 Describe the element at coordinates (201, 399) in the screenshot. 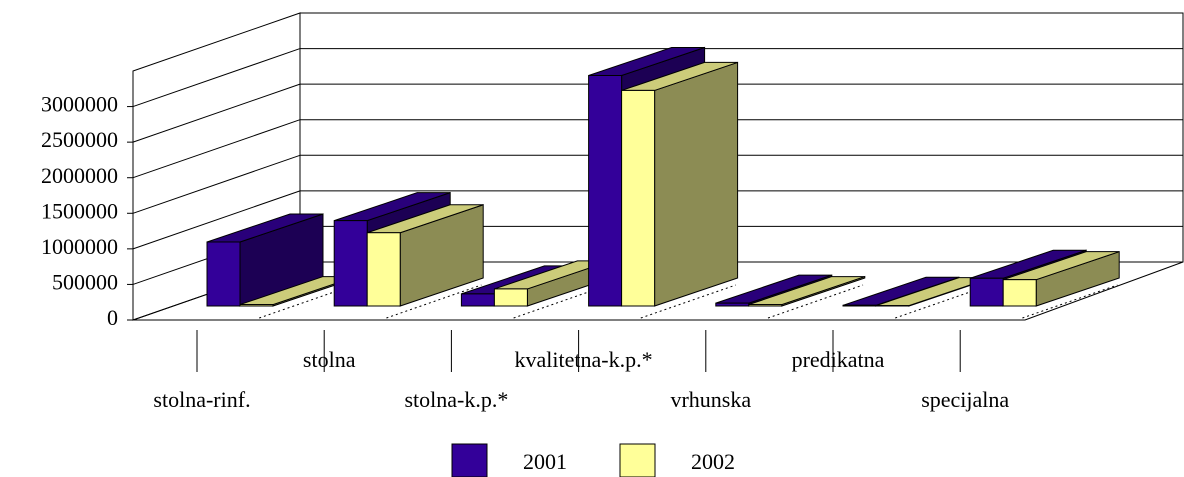

I see `x-tick-label: stolna-rinf.` at that location.